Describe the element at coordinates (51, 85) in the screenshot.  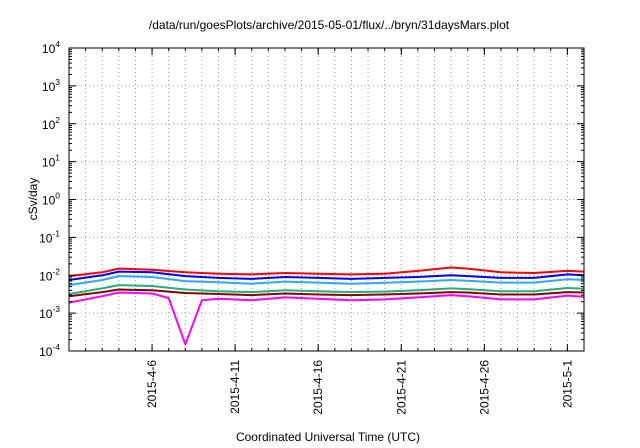
I see `y-tick-label: 10³` at that location.